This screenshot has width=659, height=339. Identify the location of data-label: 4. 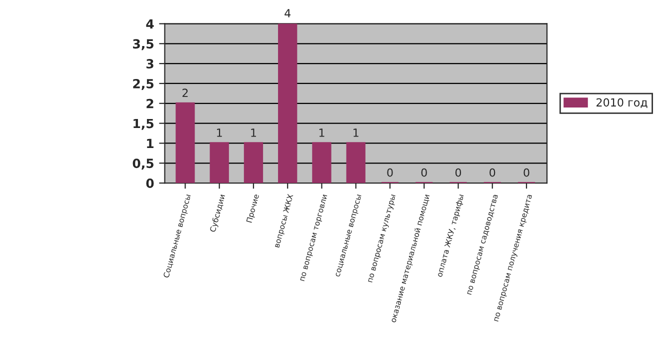
(287, 13).